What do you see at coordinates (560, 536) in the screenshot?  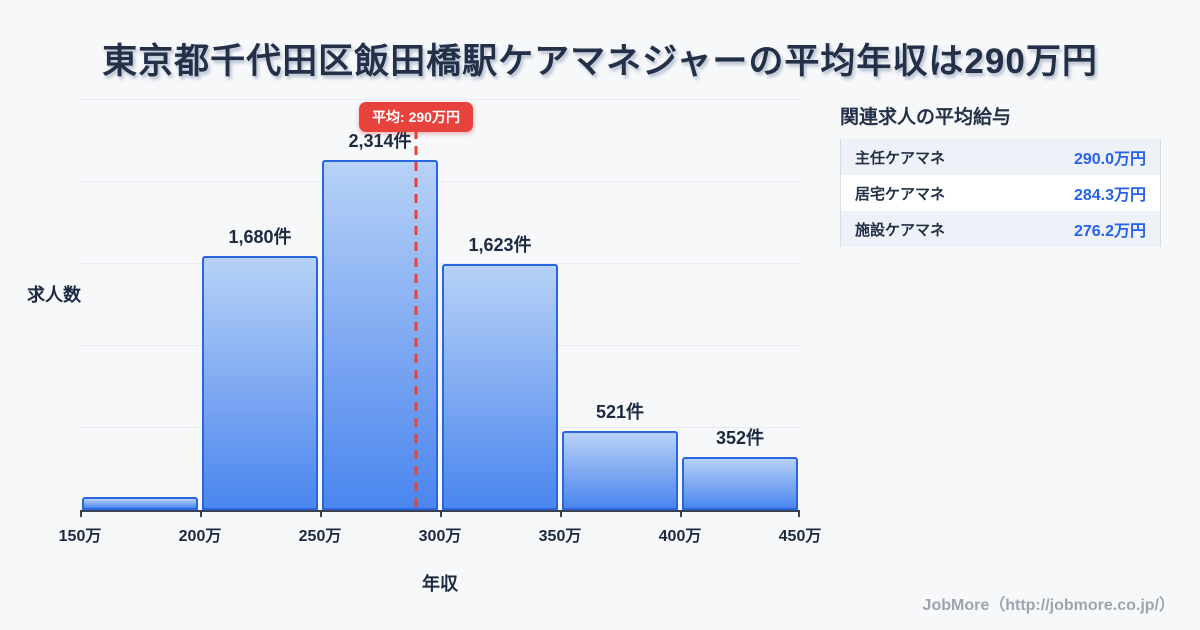 I see `axis-tick-label: 350万` at bounding box center [560, 536].